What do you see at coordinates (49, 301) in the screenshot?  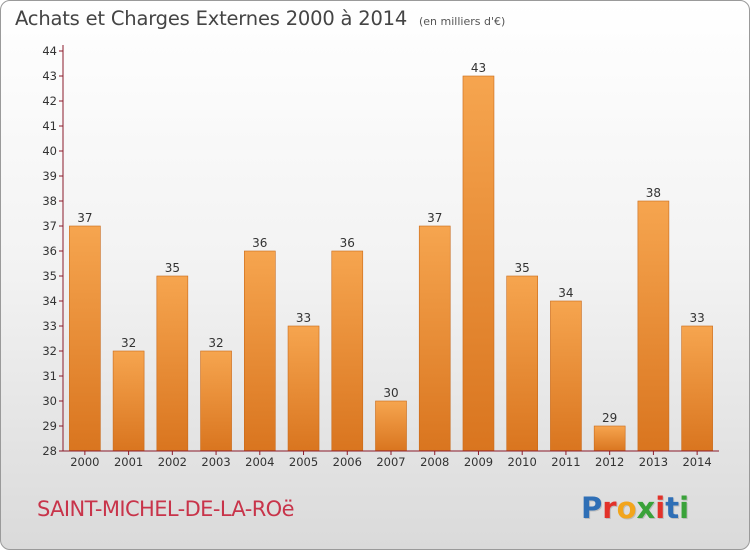 I see `y-tick-label: 34` at bounding box center [49, 301].